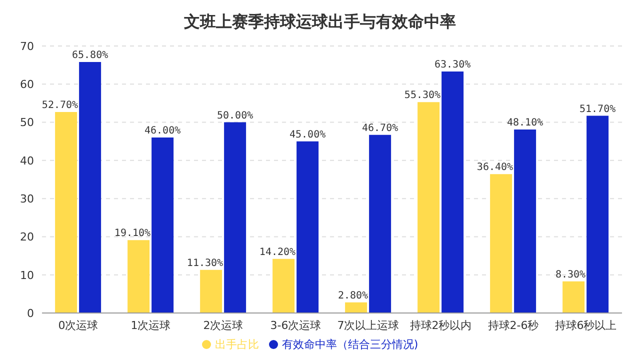 The image size is (640, 360). I want to click on y-tick-label: 60, so click(27, 85).